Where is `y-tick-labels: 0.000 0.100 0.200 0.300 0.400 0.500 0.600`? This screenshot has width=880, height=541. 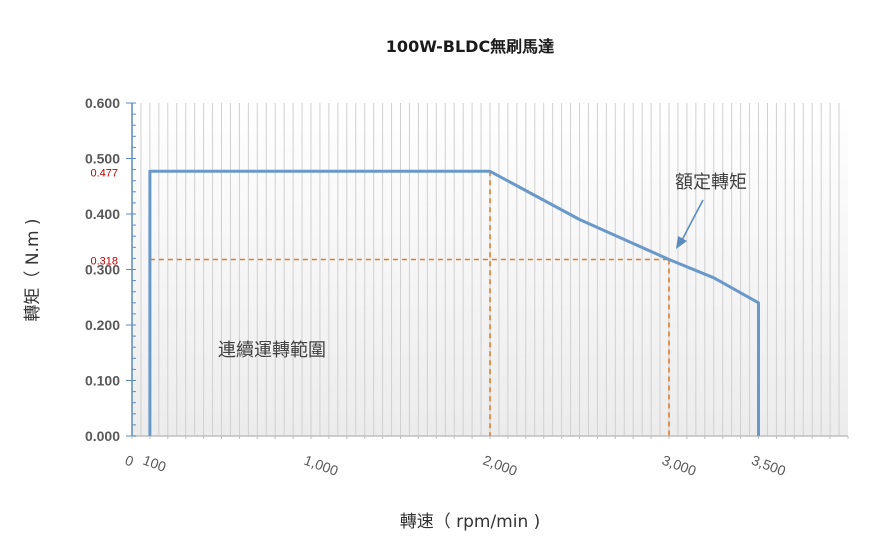
y-tick-labels: 0.000 0.100 0.200 0.300 0.400 0.500 0.600 is located at coordinates (110, 269).